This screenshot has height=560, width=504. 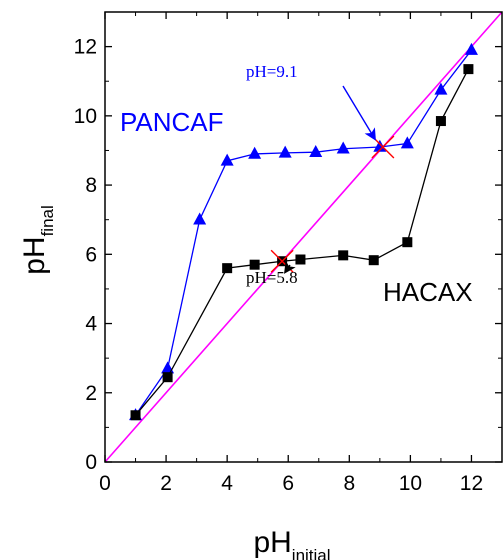 I want to click on y-tick-label-10: 10, so click(x=85, y=116).